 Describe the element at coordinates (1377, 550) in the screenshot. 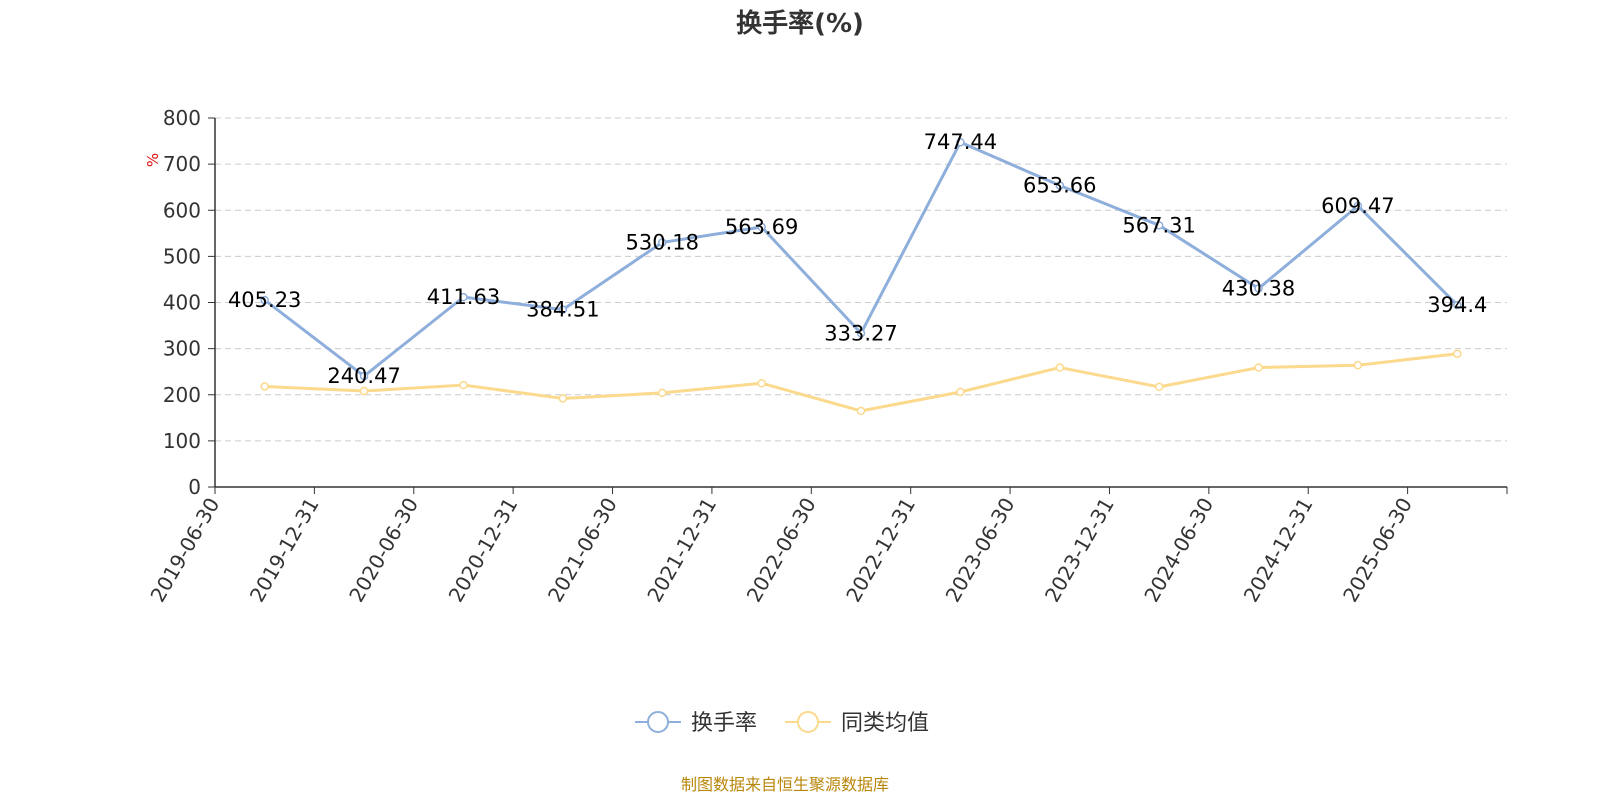

I see `x-tick-label: 2025-06-30` at that location.